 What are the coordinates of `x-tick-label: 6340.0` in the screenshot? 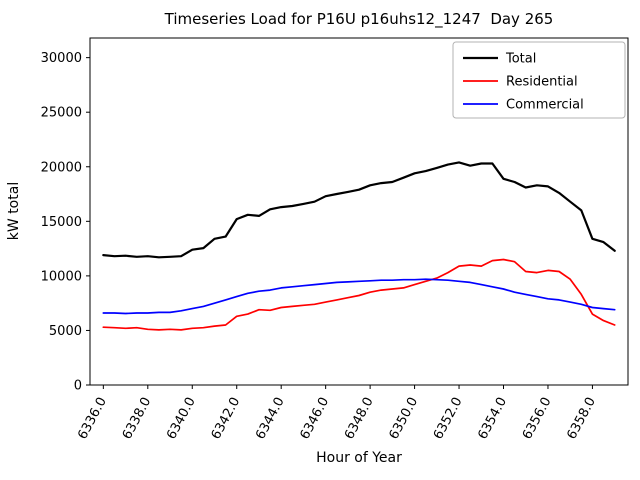 It's located at (181, 418).